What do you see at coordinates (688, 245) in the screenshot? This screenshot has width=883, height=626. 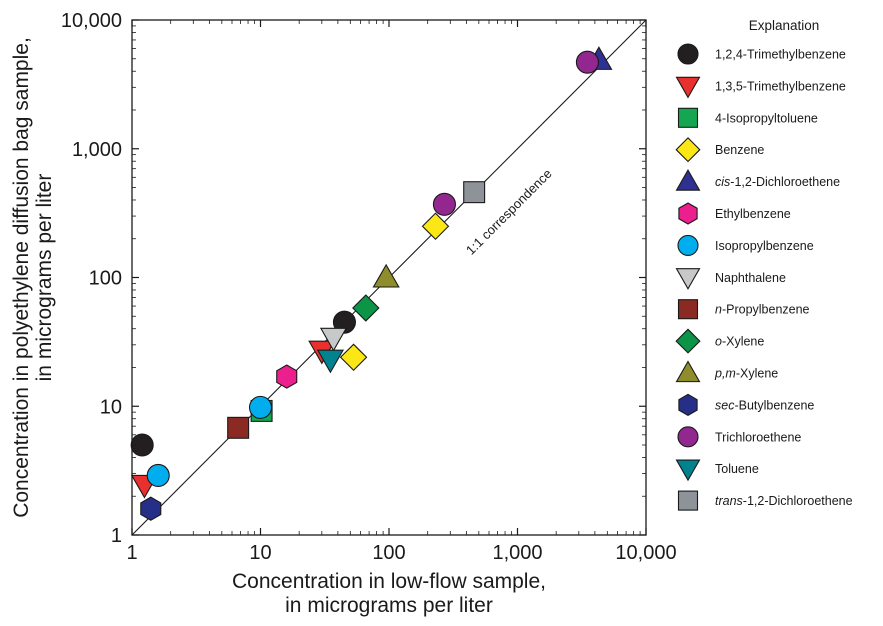 I see `legend-marker-isopropylbenzene` at bounding box center [688, 245].